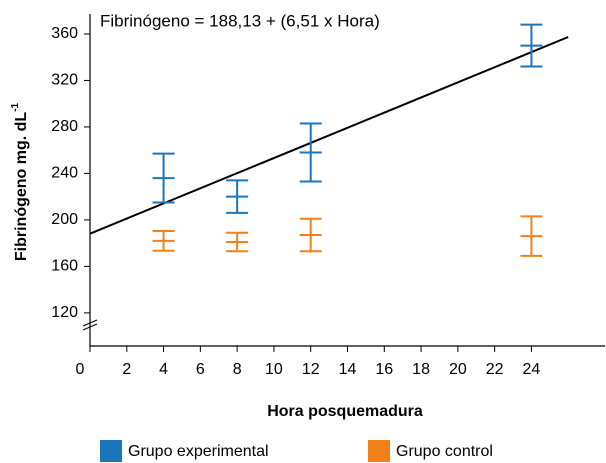 This screenshot has height=463, width=606. I want to click on y-tick-label: 200, so click(64, 219).